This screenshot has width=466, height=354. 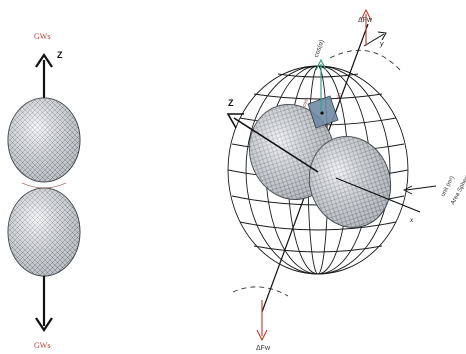 I want to click on top-delta-label: ΔFw, so click(x=365, y=20).